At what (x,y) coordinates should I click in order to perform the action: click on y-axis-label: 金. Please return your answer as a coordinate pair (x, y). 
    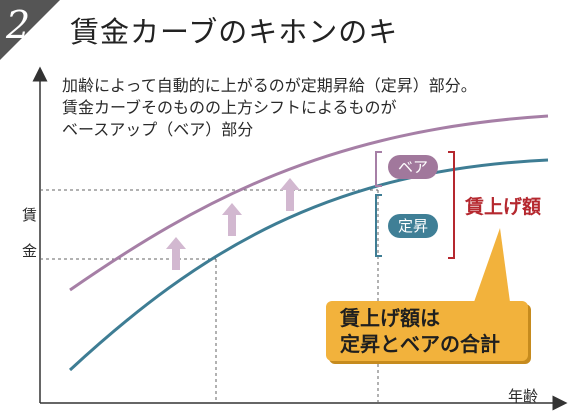
    Looking at the image, I should click on (30, 251).